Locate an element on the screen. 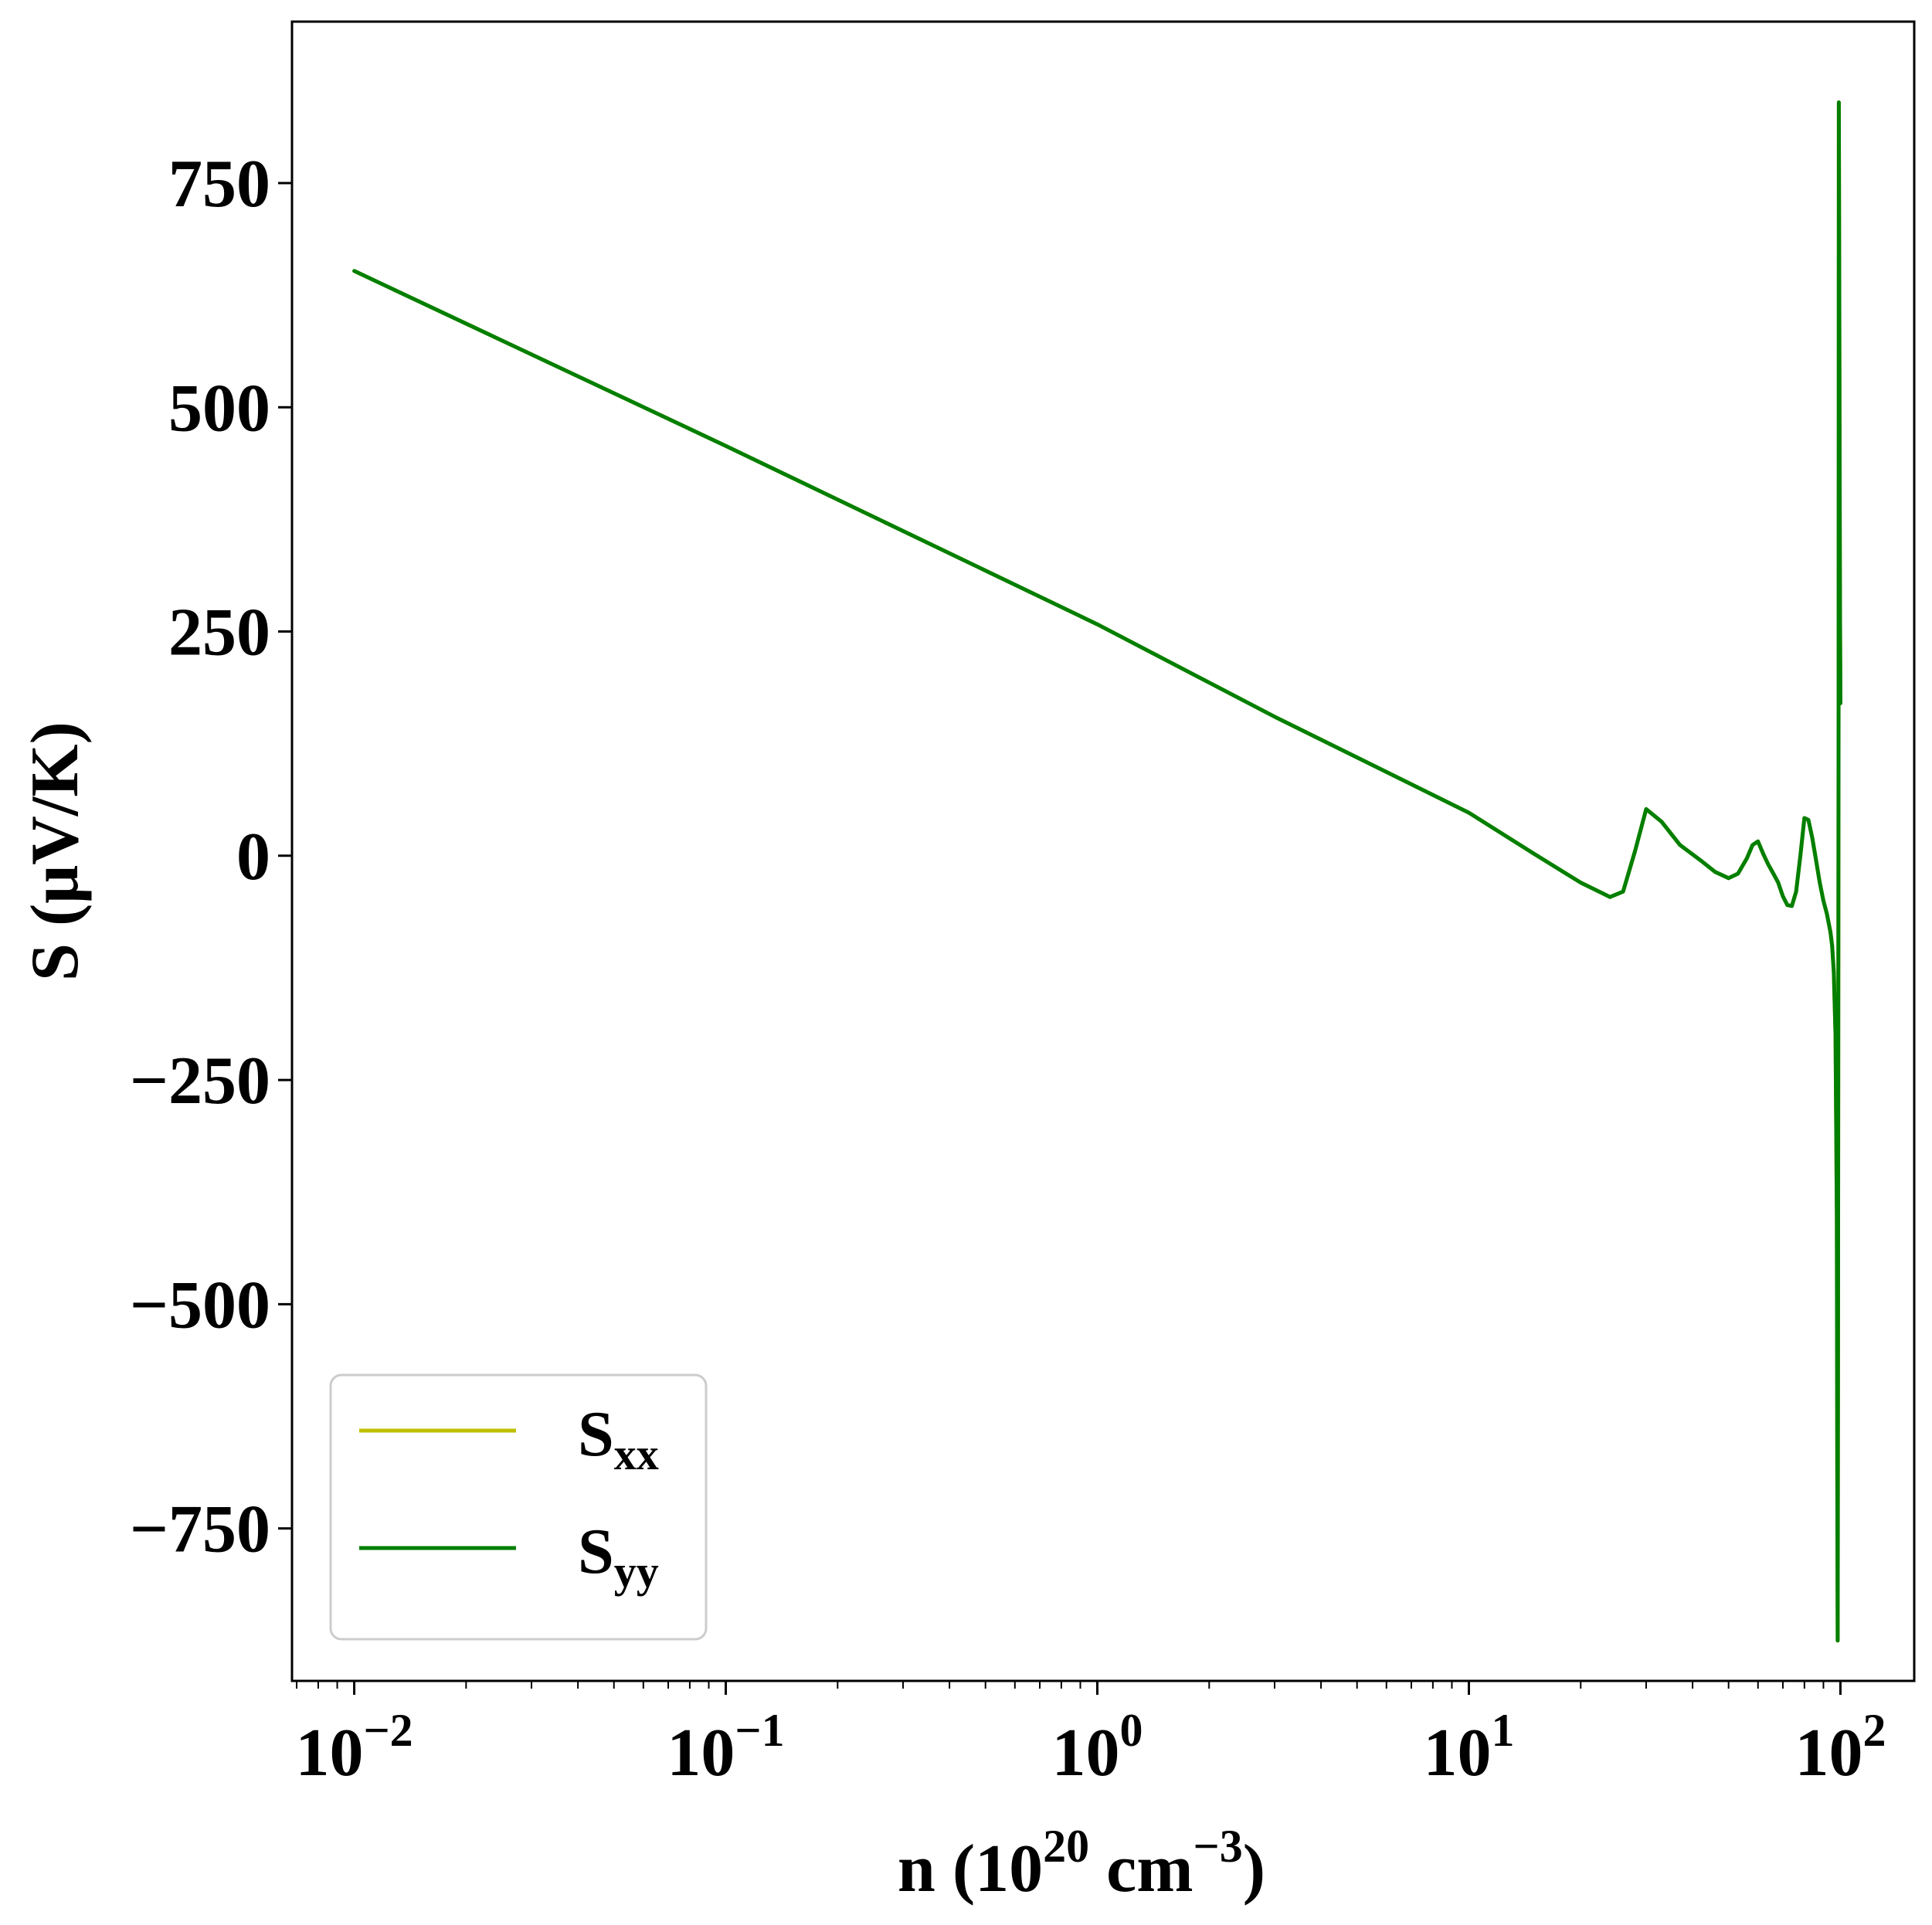 The width and height of the screenshot is (1932, 1925). x-tick-label: 10⁰ is located at coordinates (1097, 1748).